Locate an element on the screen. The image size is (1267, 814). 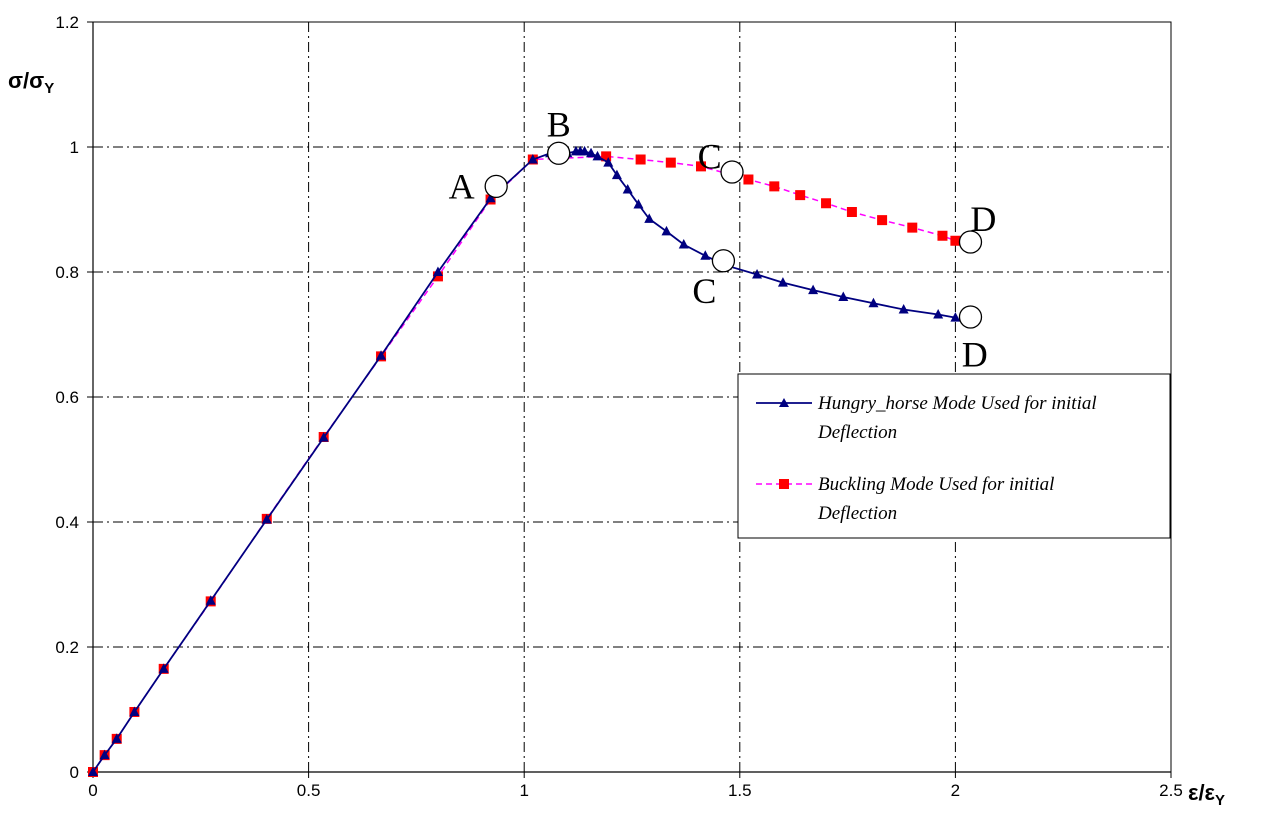
x-axis-title: ε/εY is located at coordinates (1206, 794).